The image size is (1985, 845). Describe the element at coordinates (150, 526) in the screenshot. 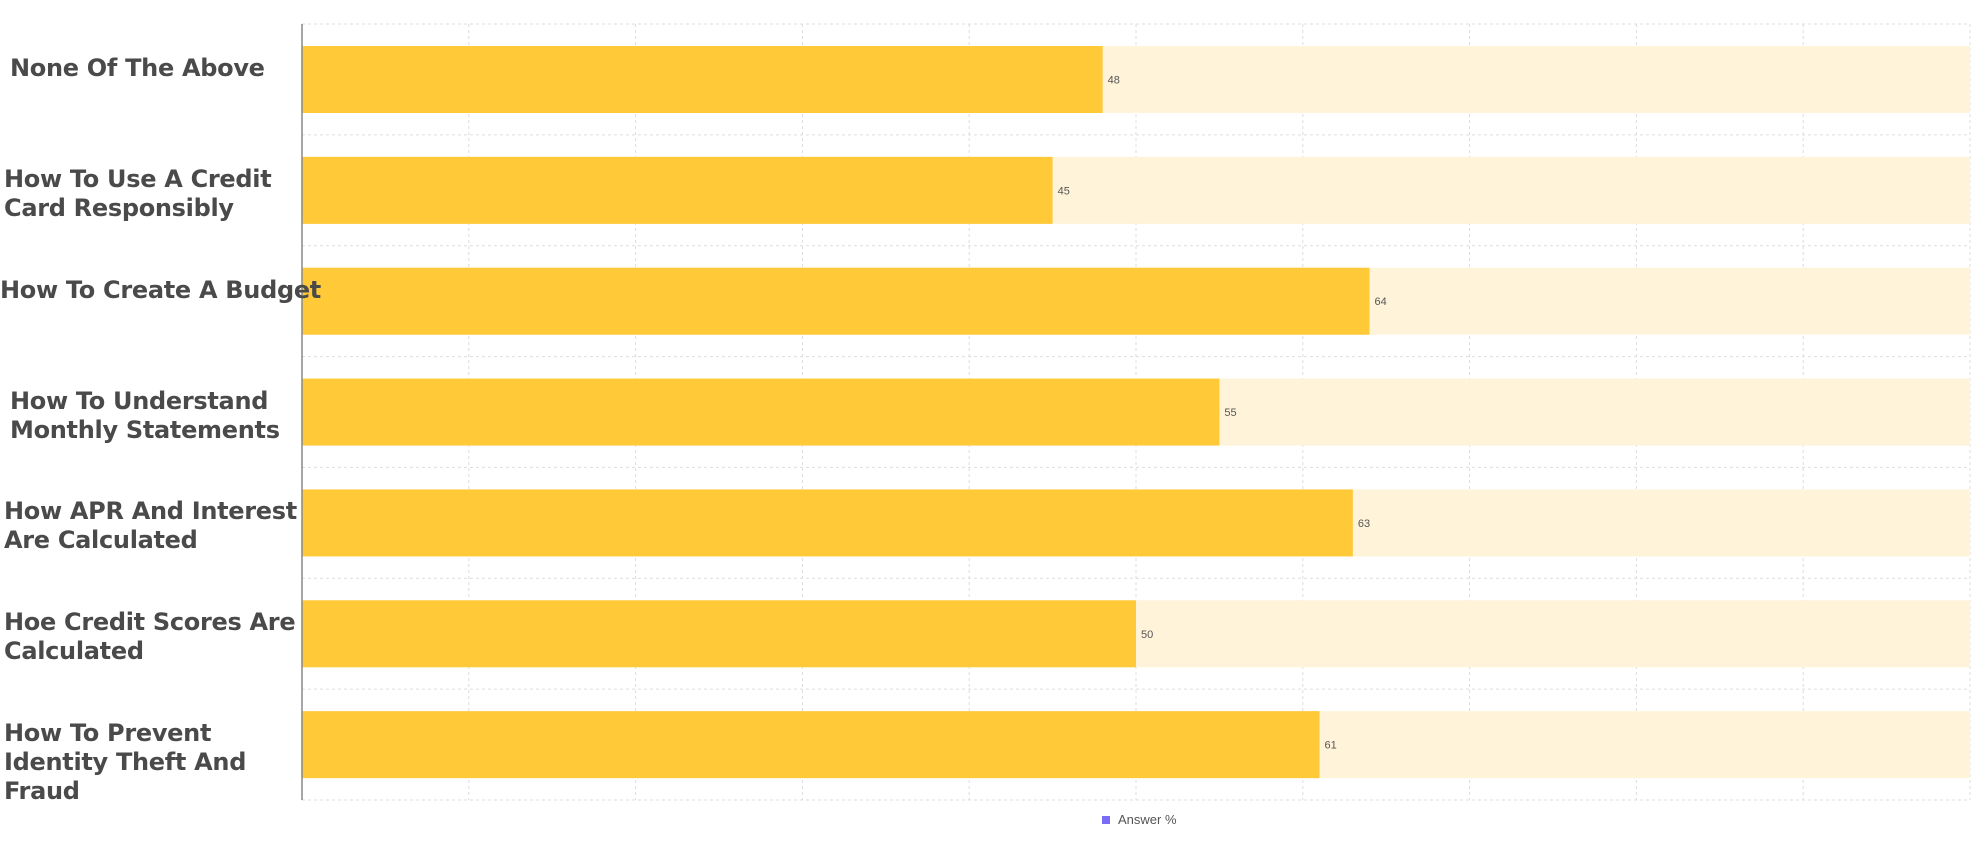

I see `category-label: How APR And Interest Are Calculated` at that location.